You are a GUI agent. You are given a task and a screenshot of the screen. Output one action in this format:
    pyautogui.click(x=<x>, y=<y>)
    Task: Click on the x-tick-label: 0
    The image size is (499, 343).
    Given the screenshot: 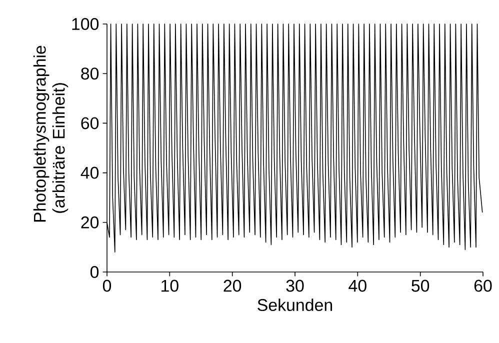 What is the action you would take?
    pyautogui.click(x=107, y=286)
    